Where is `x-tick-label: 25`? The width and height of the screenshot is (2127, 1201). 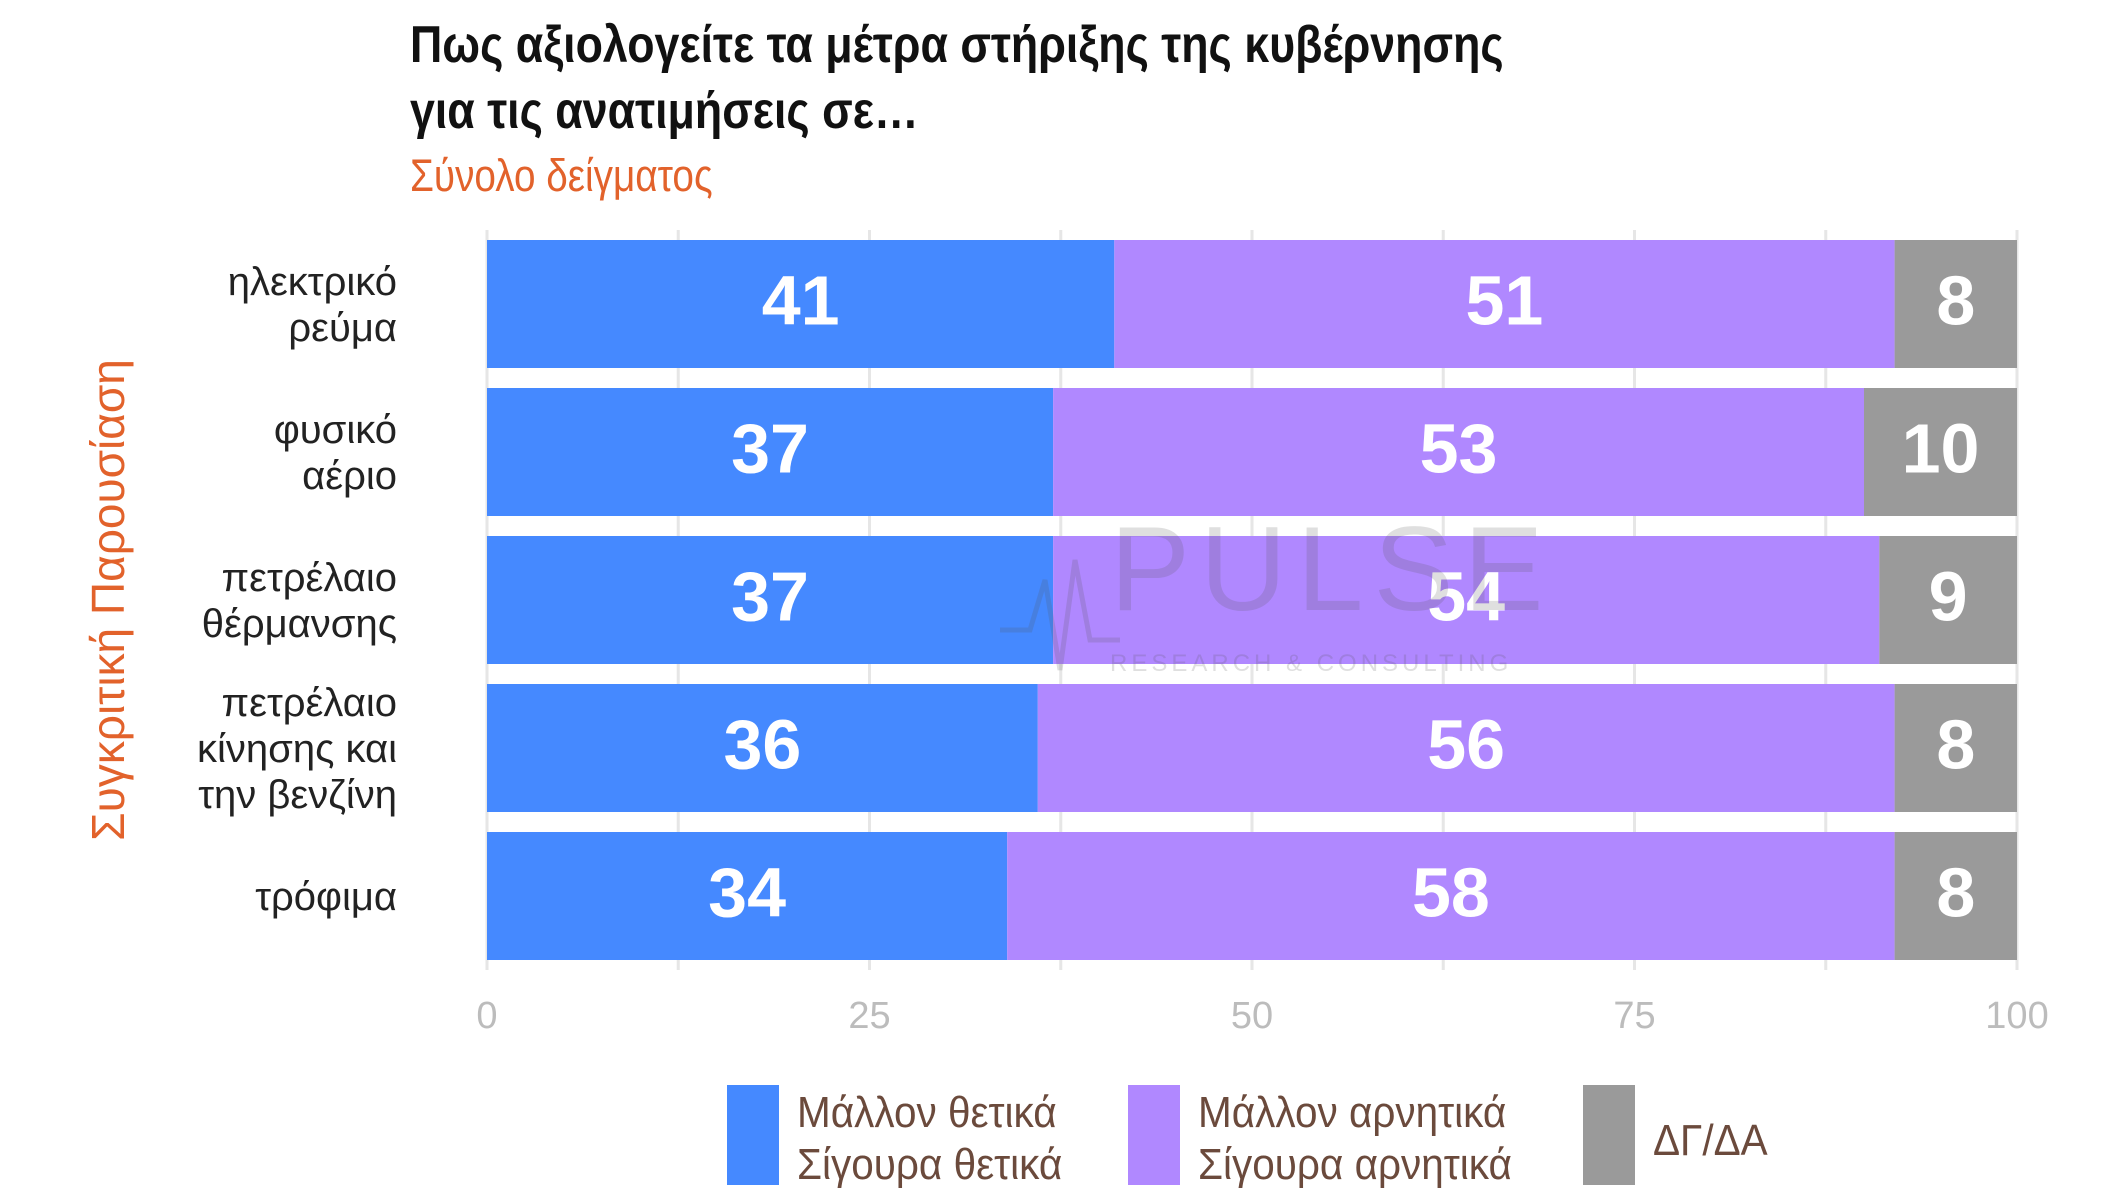 x-tick-label: 25 is located at coordinates (869, 1016).